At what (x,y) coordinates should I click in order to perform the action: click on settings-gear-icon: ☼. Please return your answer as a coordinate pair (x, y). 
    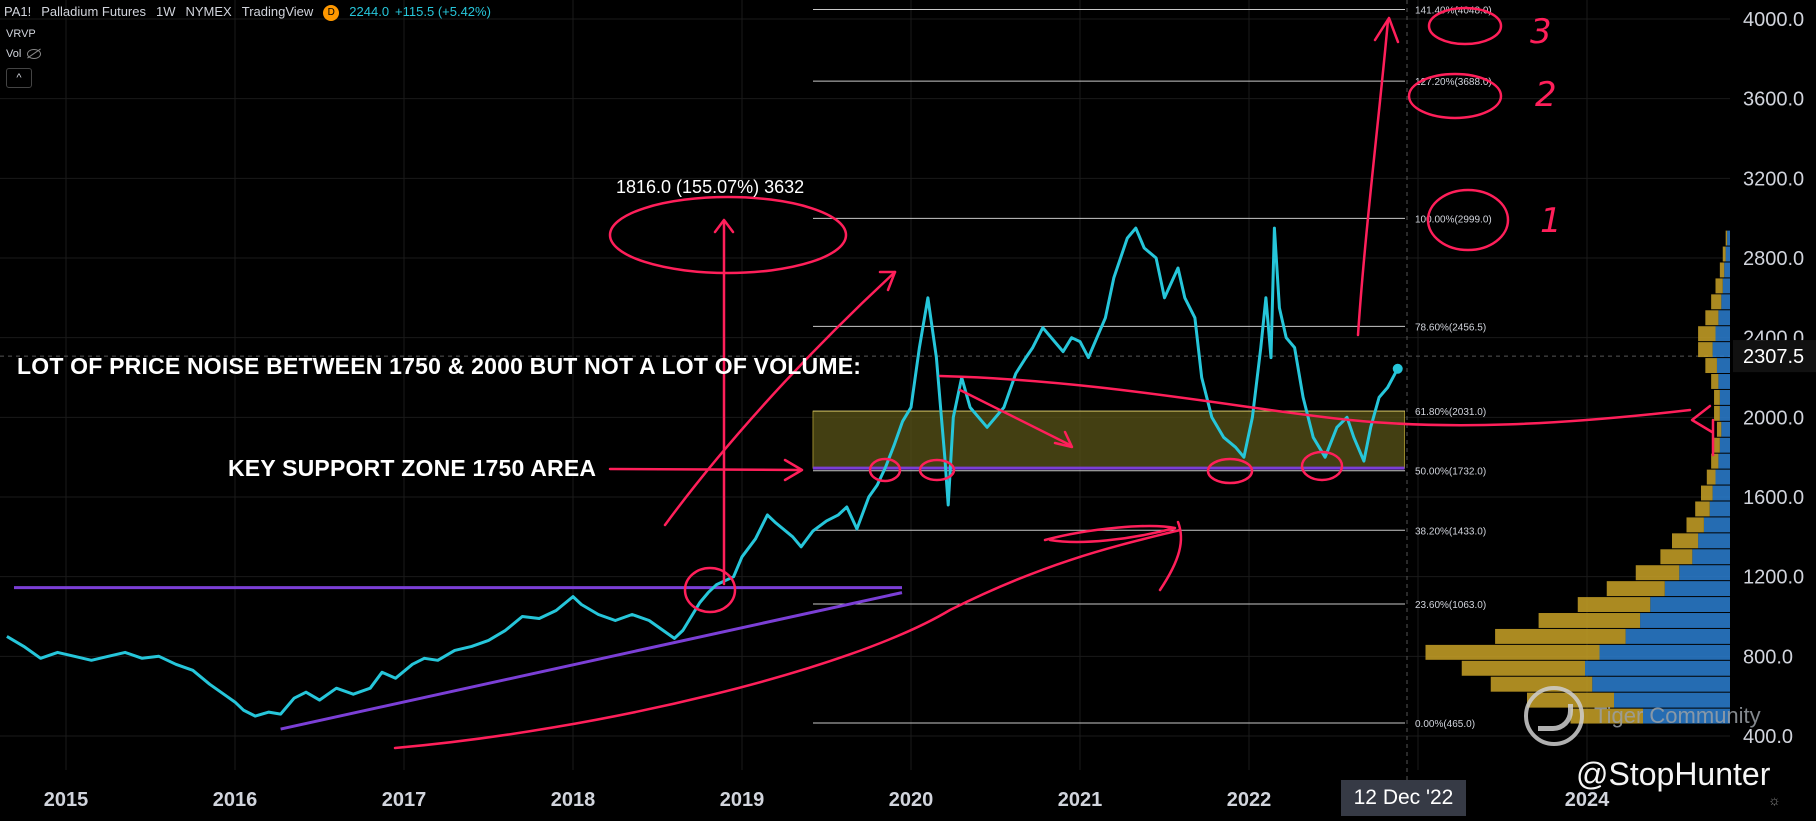
    Looking at the image, I should click on (1774, 800).